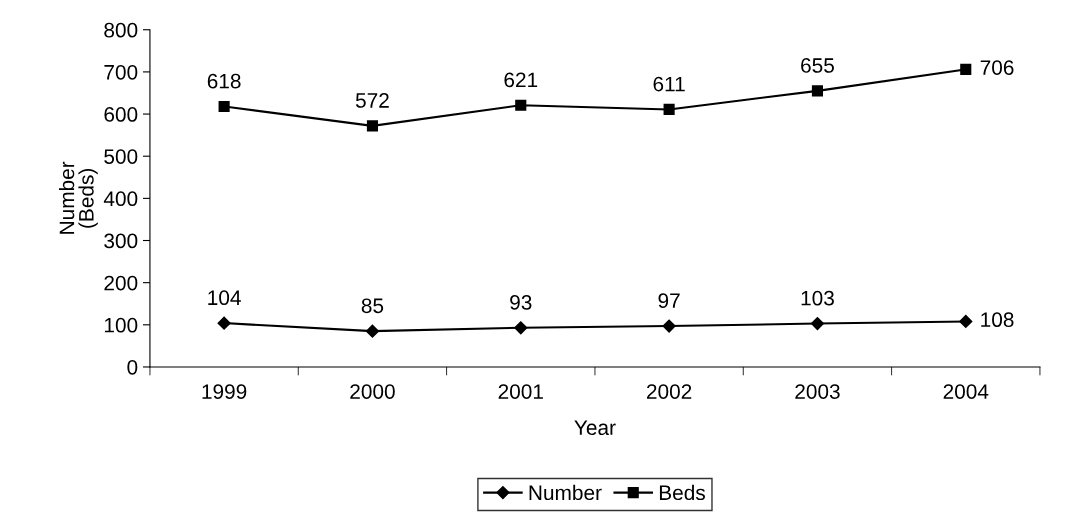 The height and width of the screenshot is (522, 1071). What do you see at coordinates (224, 298) in the screenshot?
I see `data-label: 104` at bounding box center [224, 298].